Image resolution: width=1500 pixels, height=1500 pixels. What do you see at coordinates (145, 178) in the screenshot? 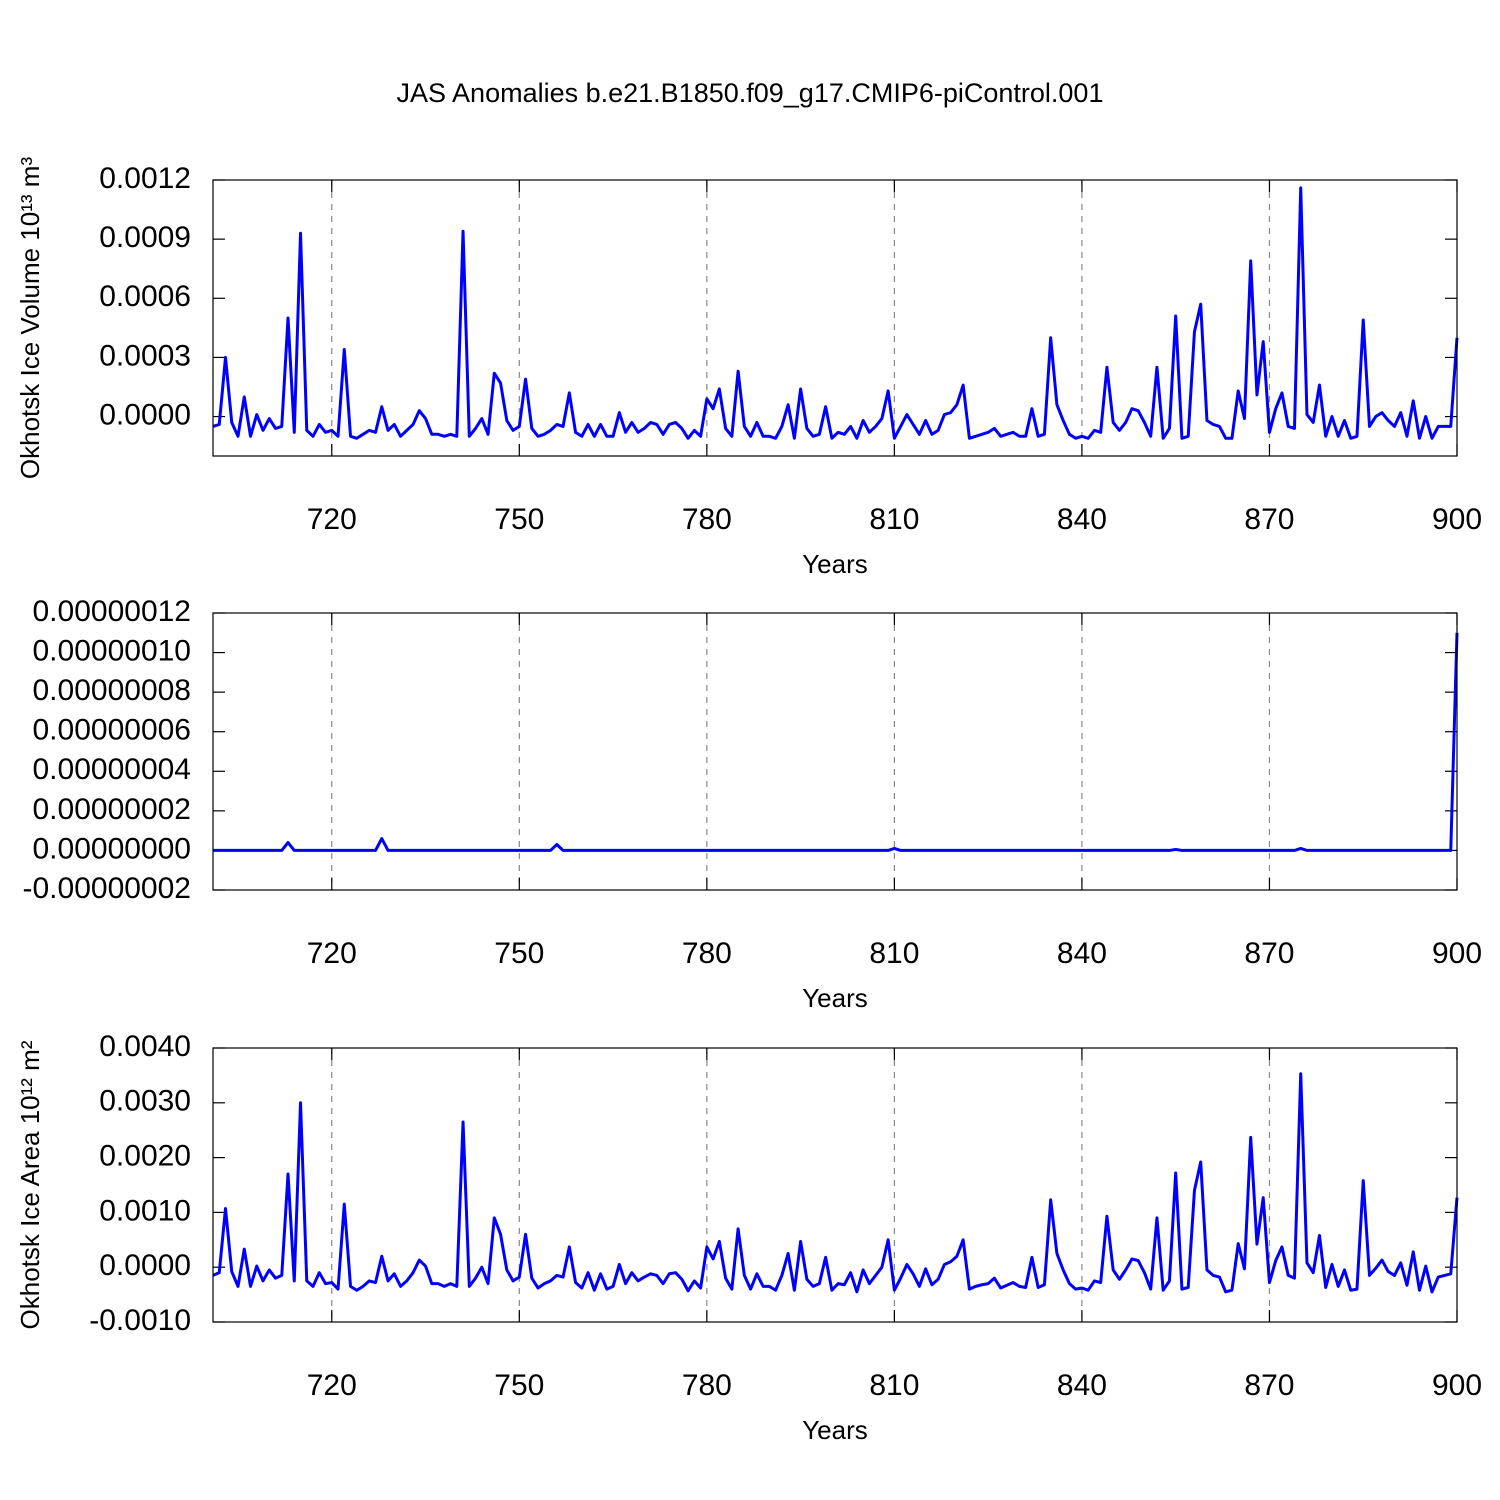
I see `y-tick-label: 0.0012` at bounding box center [145, 178].